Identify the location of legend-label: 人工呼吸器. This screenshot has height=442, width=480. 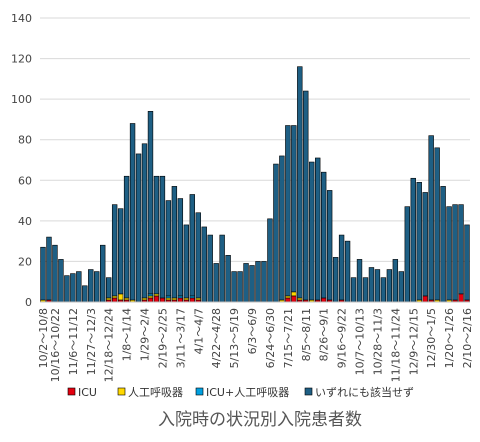
(155, 392).